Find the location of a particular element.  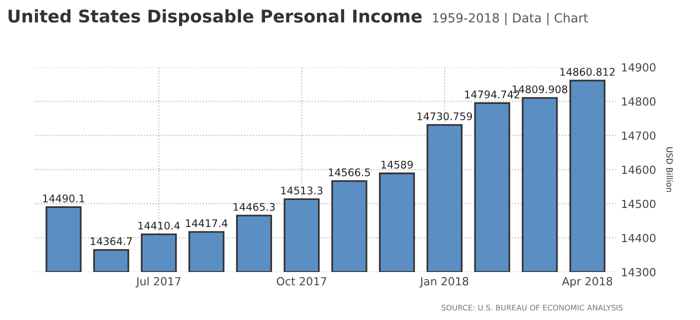

y-tick-label: 14300 is located at coordinates (639, 272).